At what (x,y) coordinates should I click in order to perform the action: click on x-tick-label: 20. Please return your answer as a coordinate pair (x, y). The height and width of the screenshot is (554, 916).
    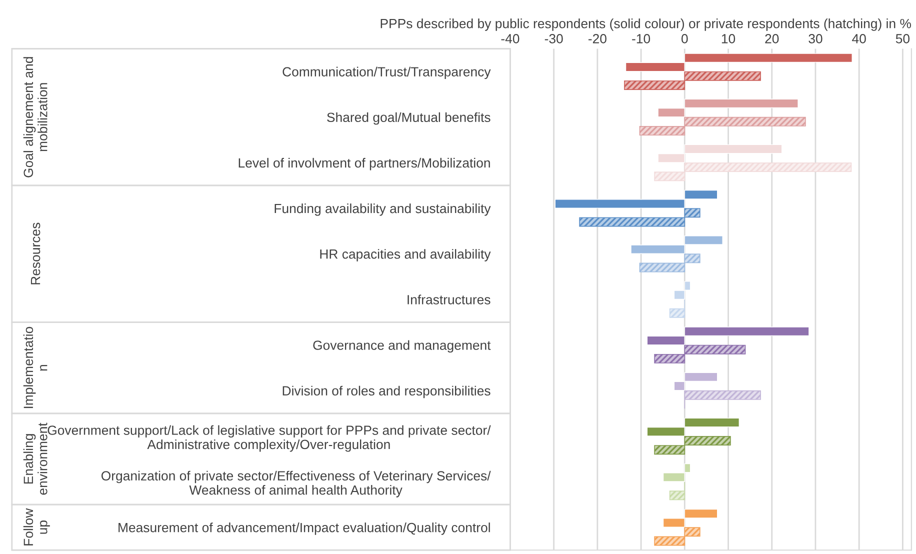
    Looking at the image, I should click on (772, 39).